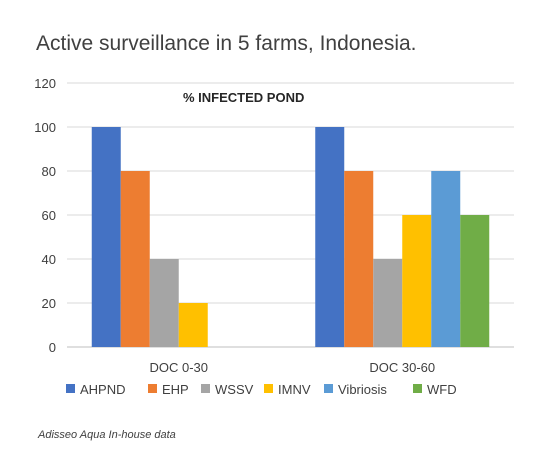 This screenshot has height=463, width=555. I want to click on bar-wfd, so click(475, 281).